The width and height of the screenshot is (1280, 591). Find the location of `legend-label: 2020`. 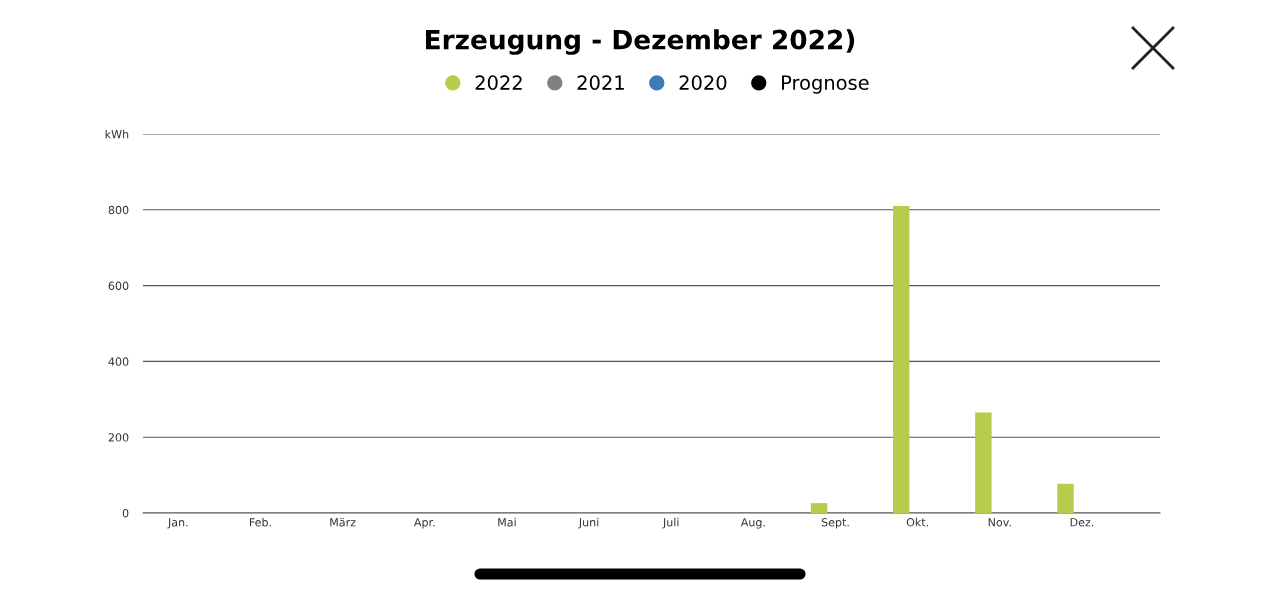

legend-label: 2020 is located at coordinates (703, 82).